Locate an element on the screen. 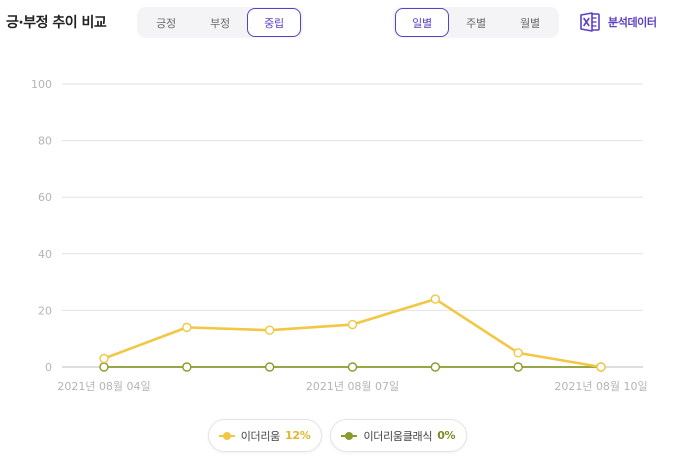 This screenshot has width=675, height=476. legend-series-name: 이더리움클래식 is located at coordinates (398, 436).